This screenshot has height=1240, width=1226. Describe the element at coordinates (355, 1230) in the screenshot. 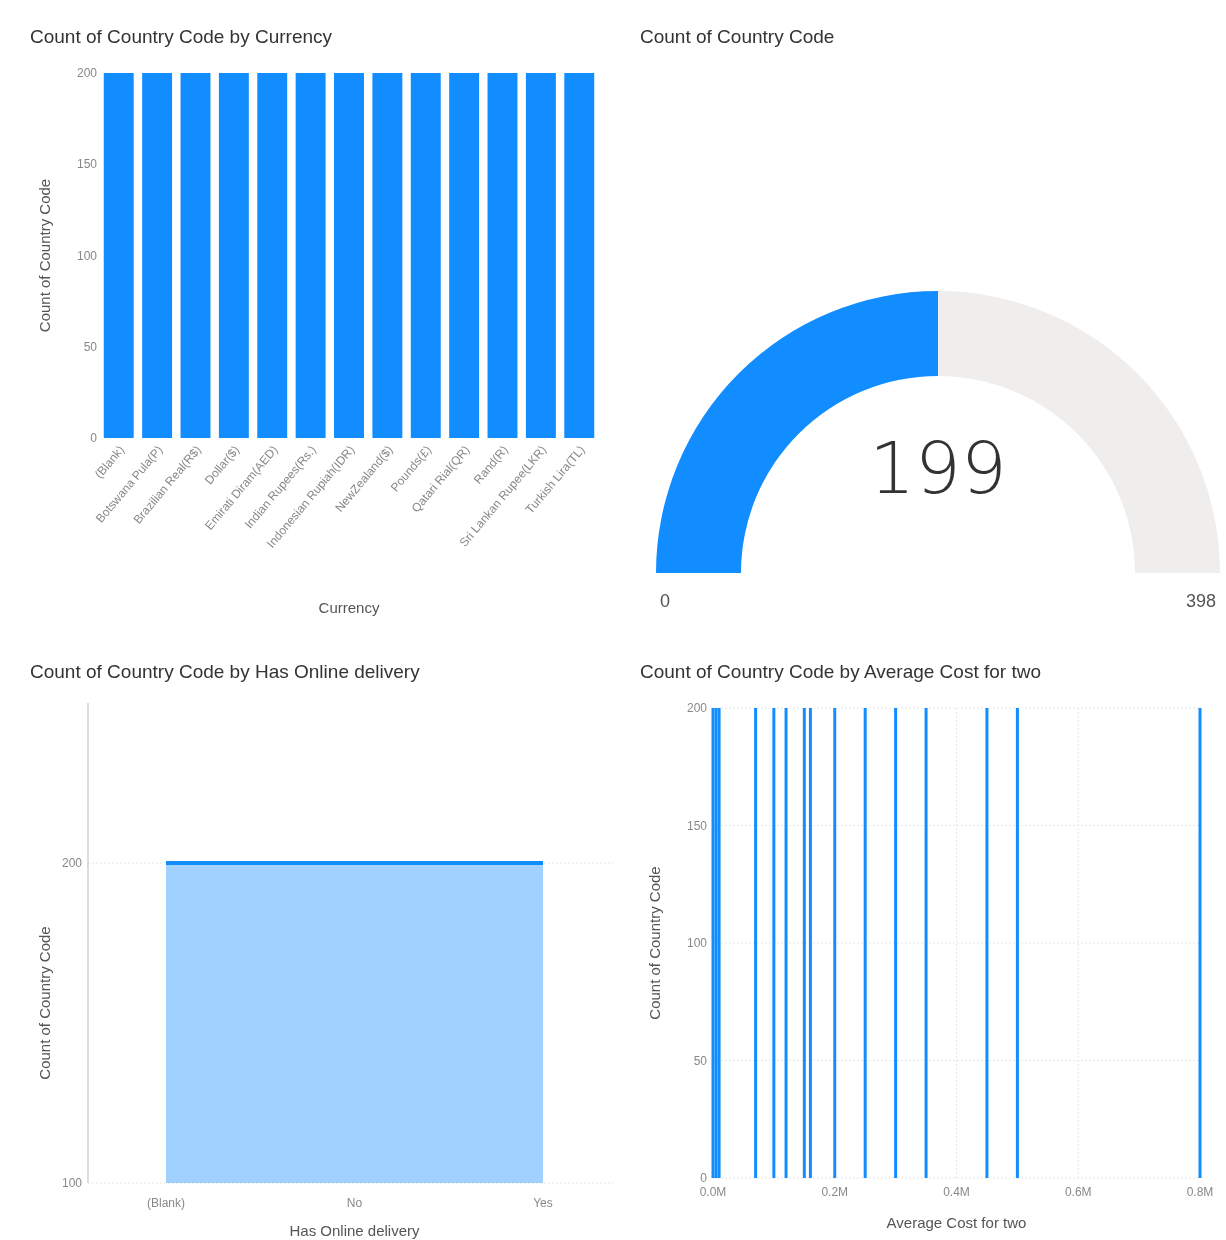

I see `x-axis-title: Has Online delivery` at that location.